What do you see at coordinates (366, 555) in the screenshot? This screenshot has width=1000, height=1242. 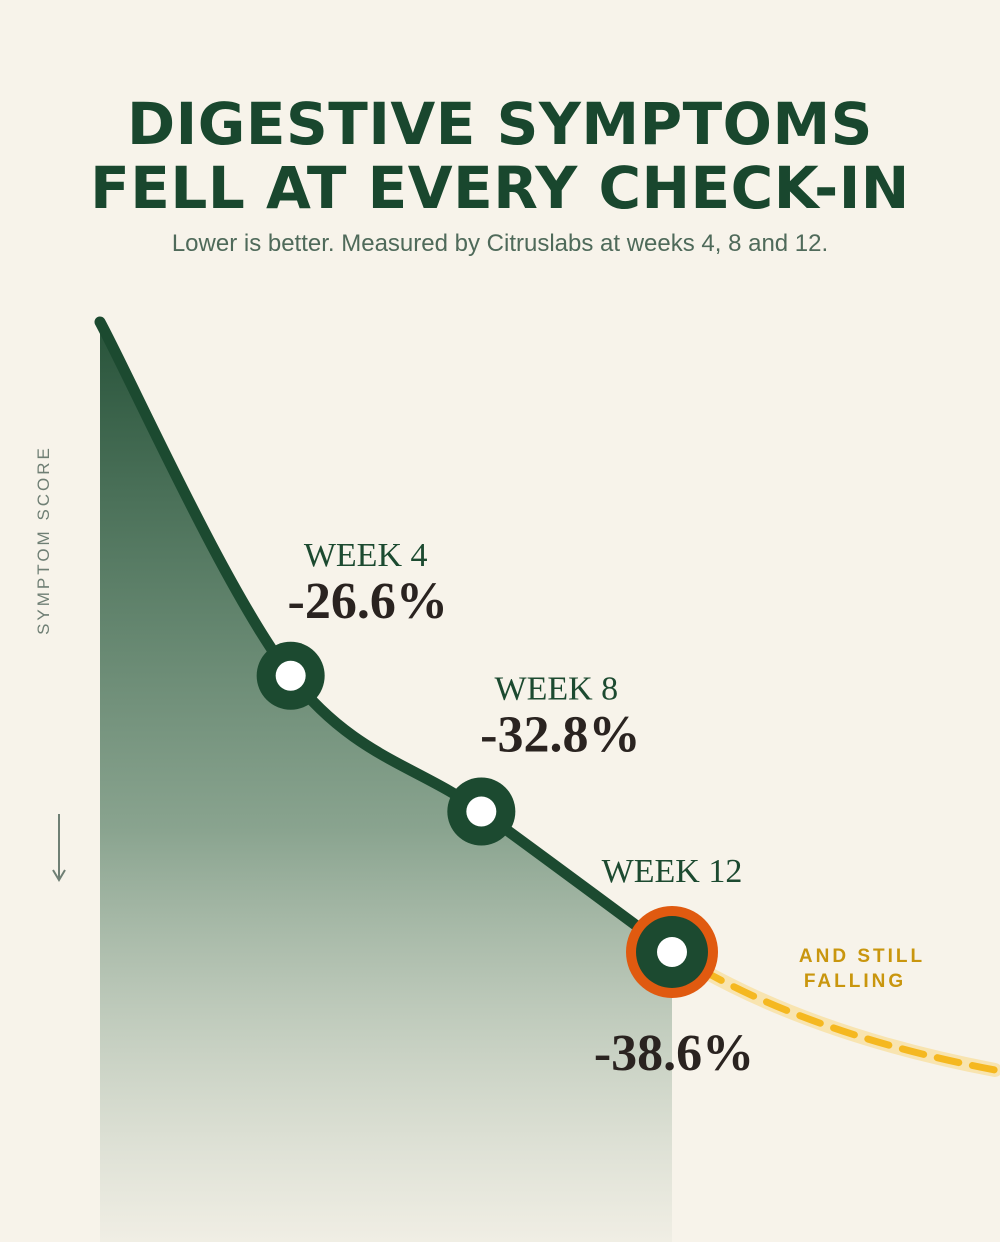 I see `point-label-week-4: WEEK 4` at bounding box center [366, 555].